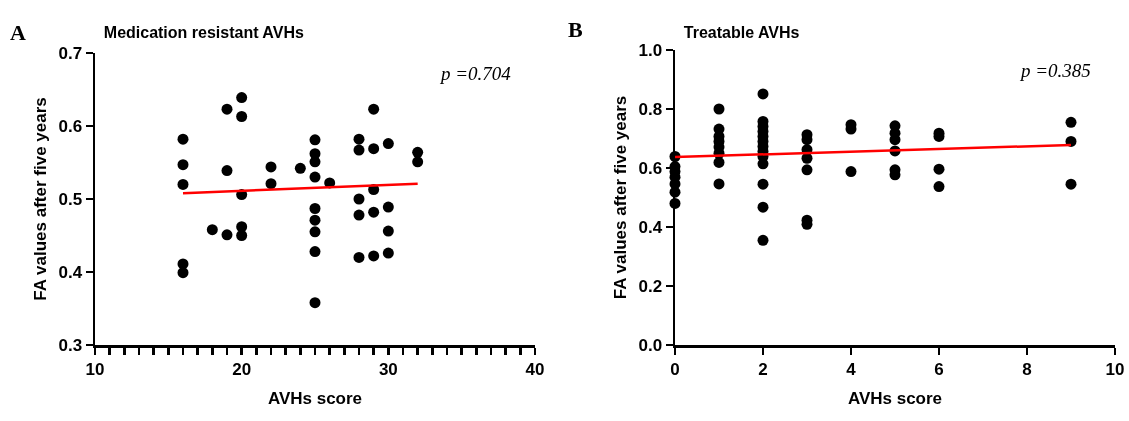  Describe the element at coordinates (741, 32) in the screenshot. I see `chart-title: Treatable AVHs` at that location.